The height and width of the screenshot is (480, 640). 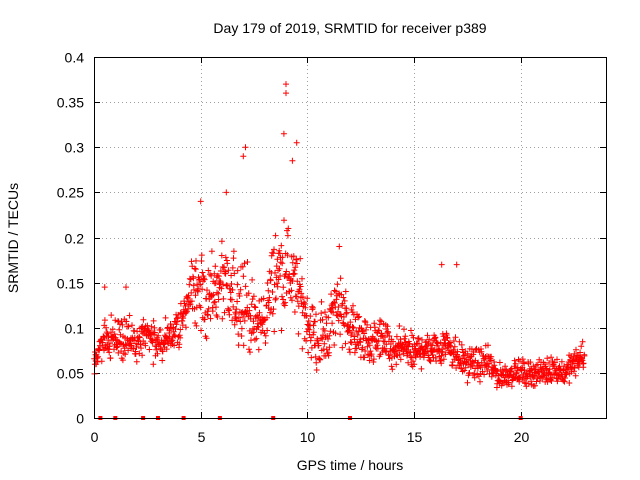 I want to click on x-tick-label: 15, so click(x=415, y=437).